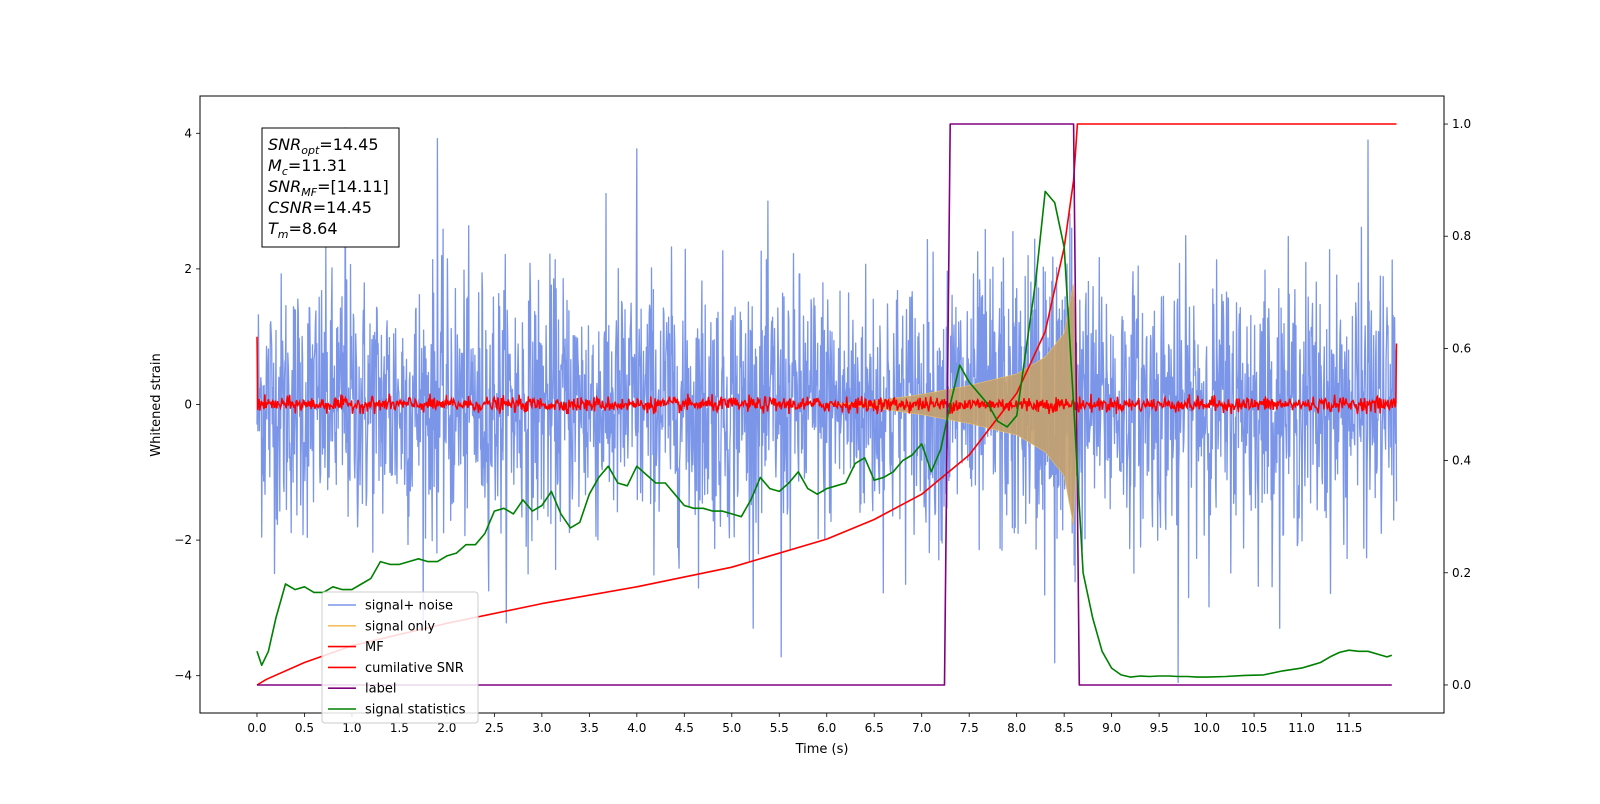 The width and height of the screenshot is (1600, 804). Describe the element at coordinates (256, 728) in the screenshot. I see `x-tick-label: 0.0` at that location.